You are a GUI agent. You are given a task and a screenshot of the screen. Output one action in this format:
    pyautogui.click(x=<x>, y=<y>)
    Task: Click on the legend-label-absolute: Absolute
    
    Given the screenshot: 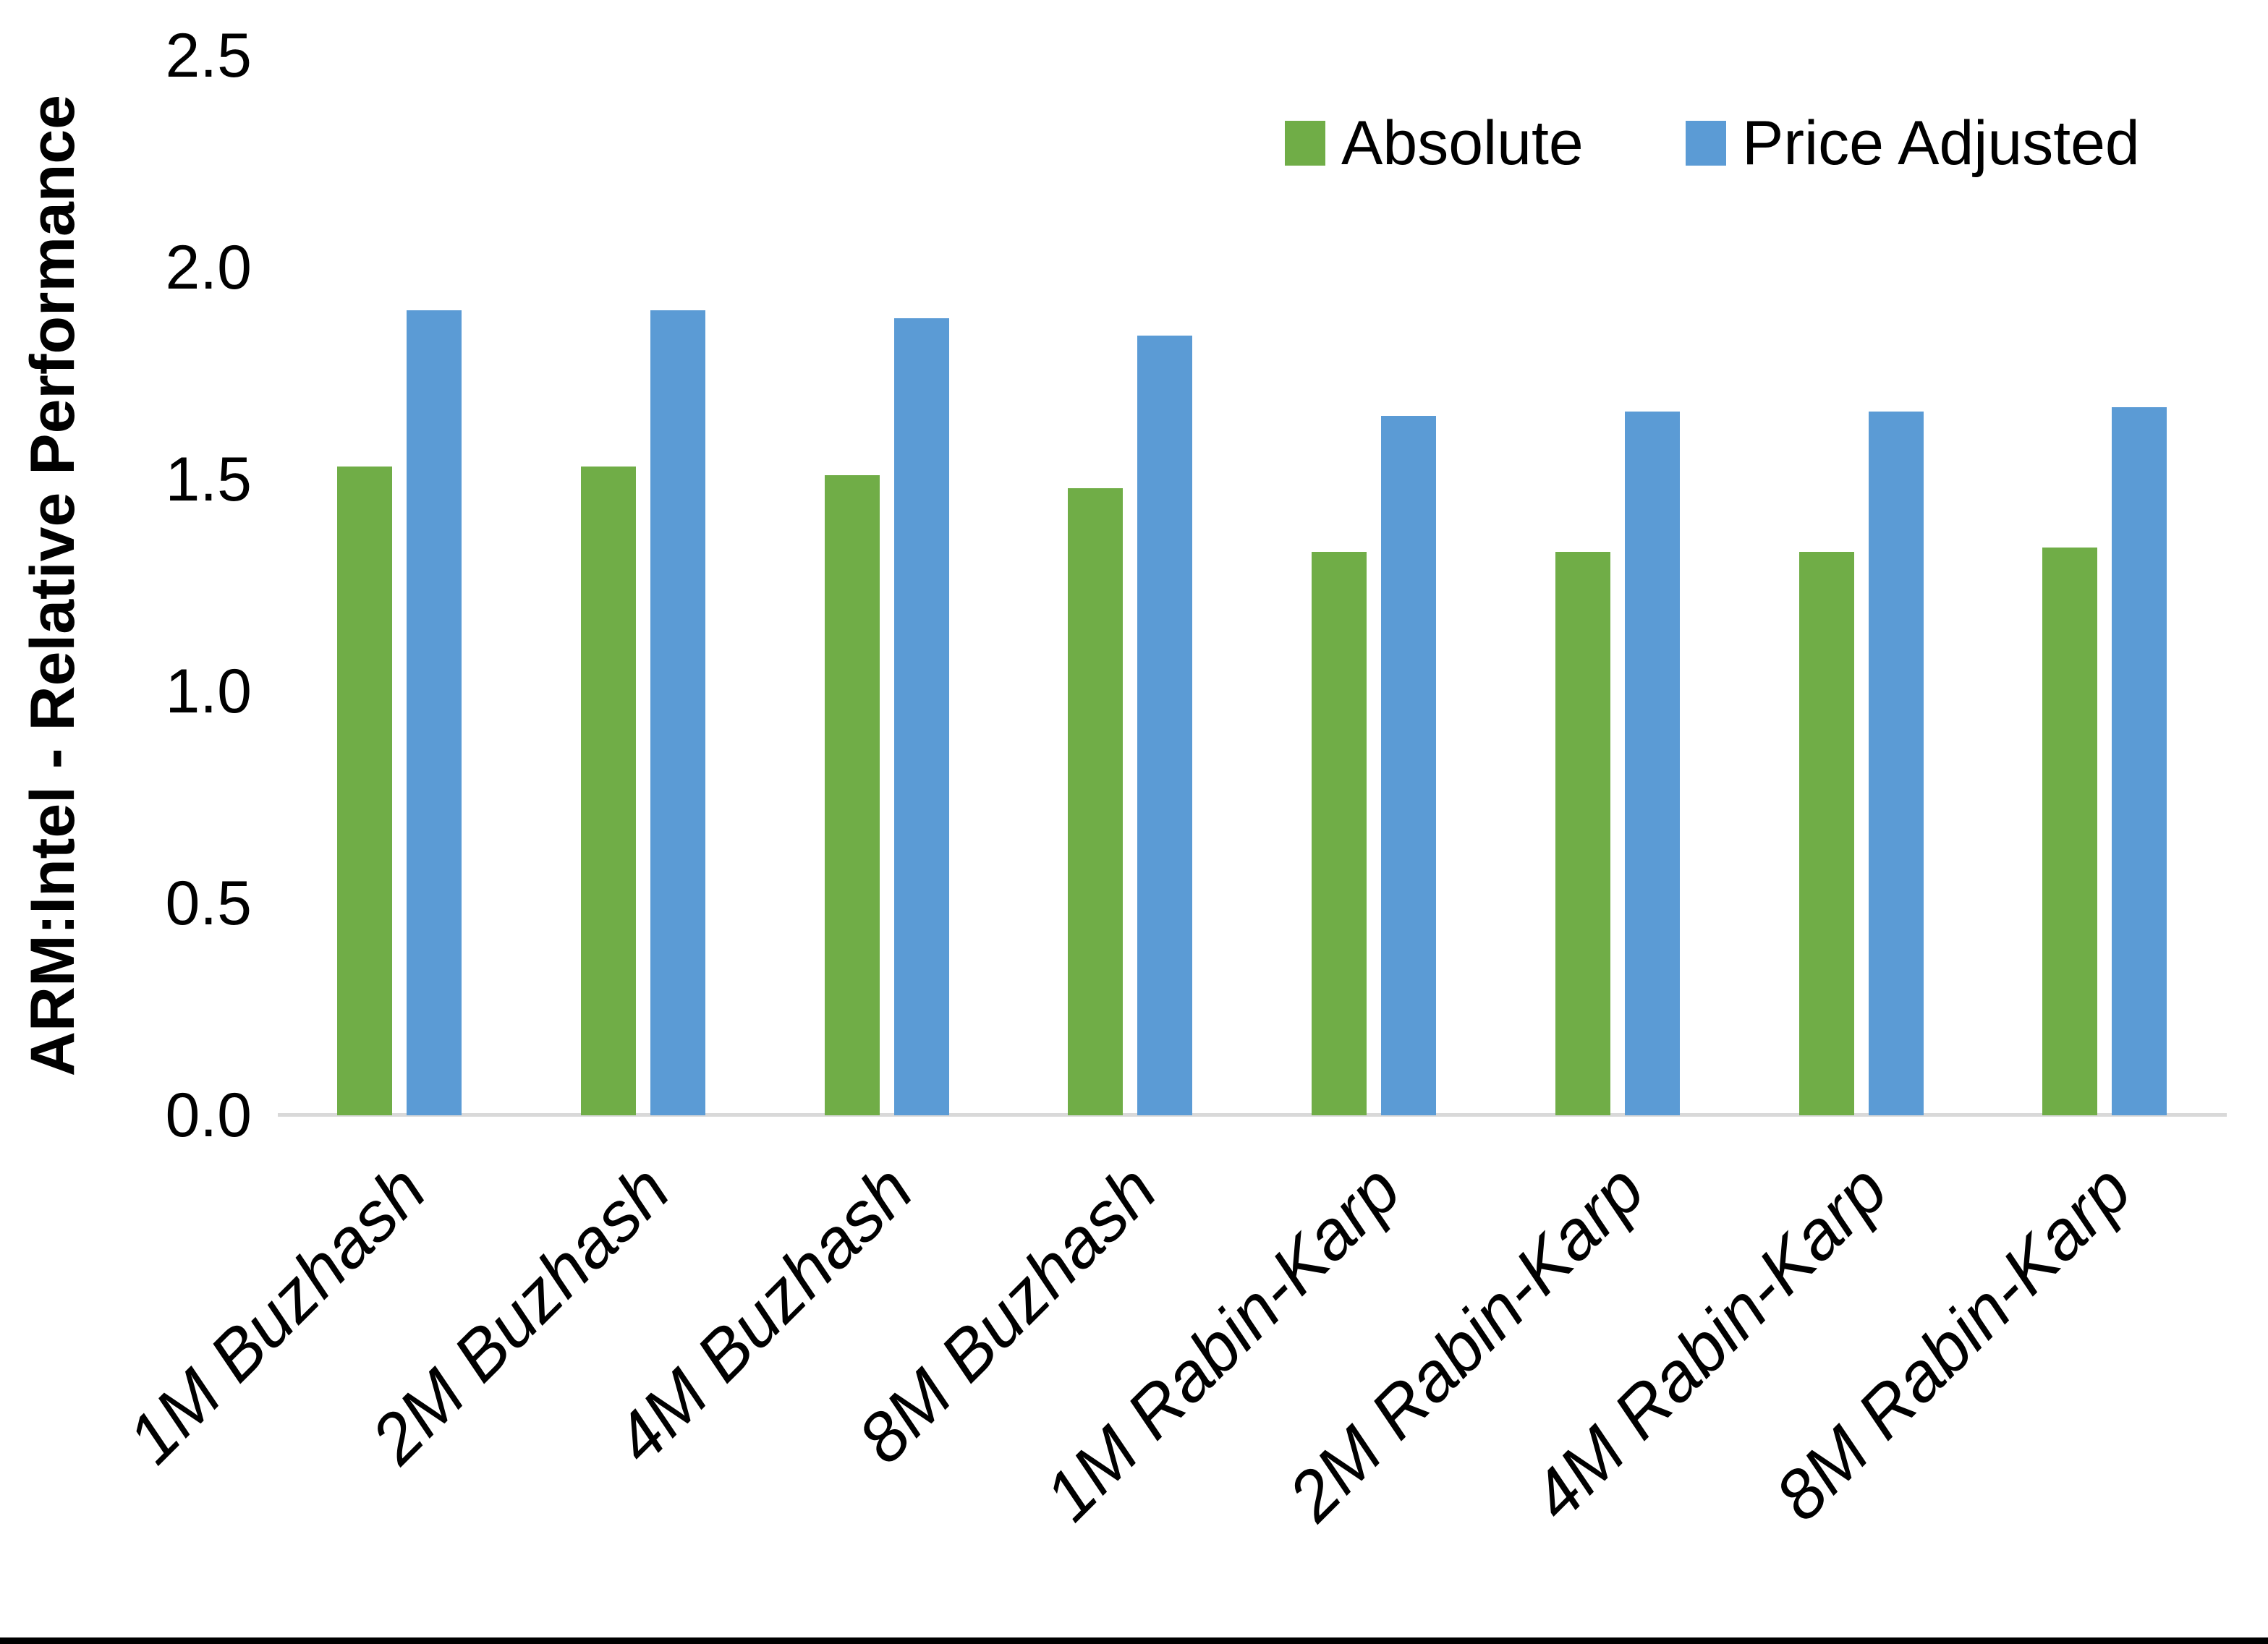 What is the action you would take?
    pyautogui.click(x=1462, y=143)
    